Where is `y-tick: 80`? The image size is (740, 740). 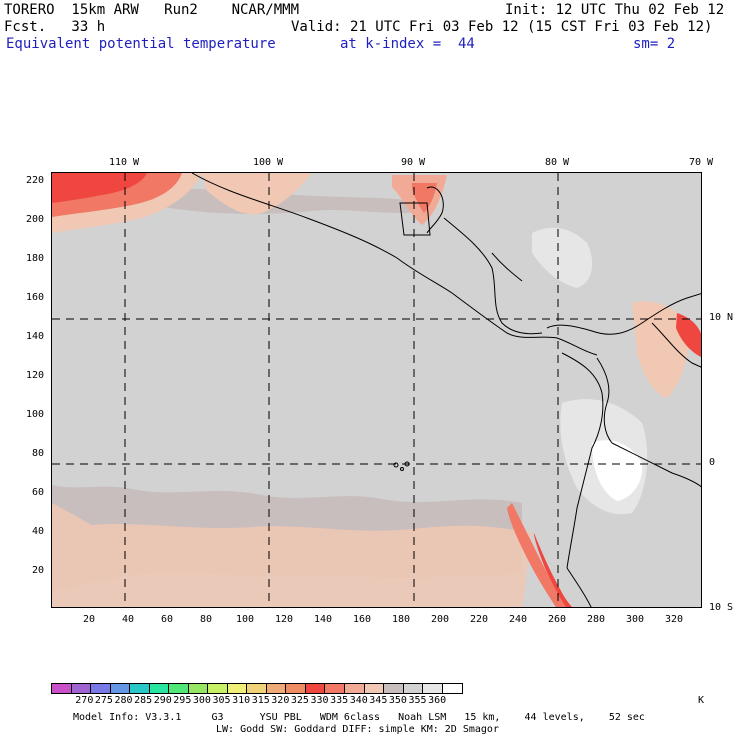 y-tick: 80 is located at coordinates (37, 453).